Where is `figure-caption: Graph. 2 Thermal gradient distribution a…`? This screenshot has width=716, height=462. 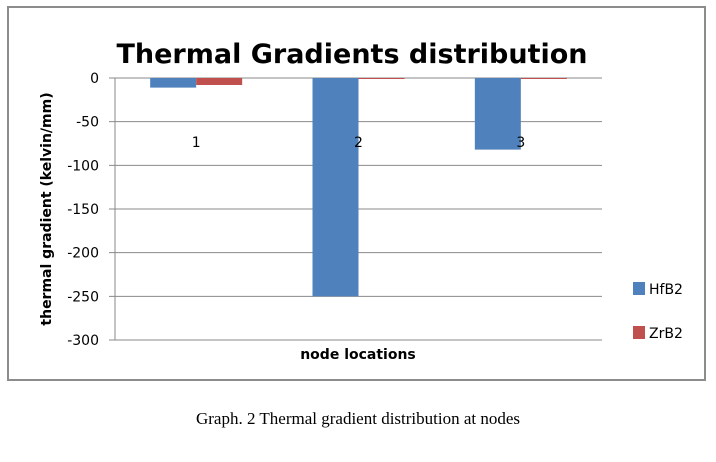 figure-caption: Graph. 2 Thermal gradient distribution a… is located at coordinates (358, 418).